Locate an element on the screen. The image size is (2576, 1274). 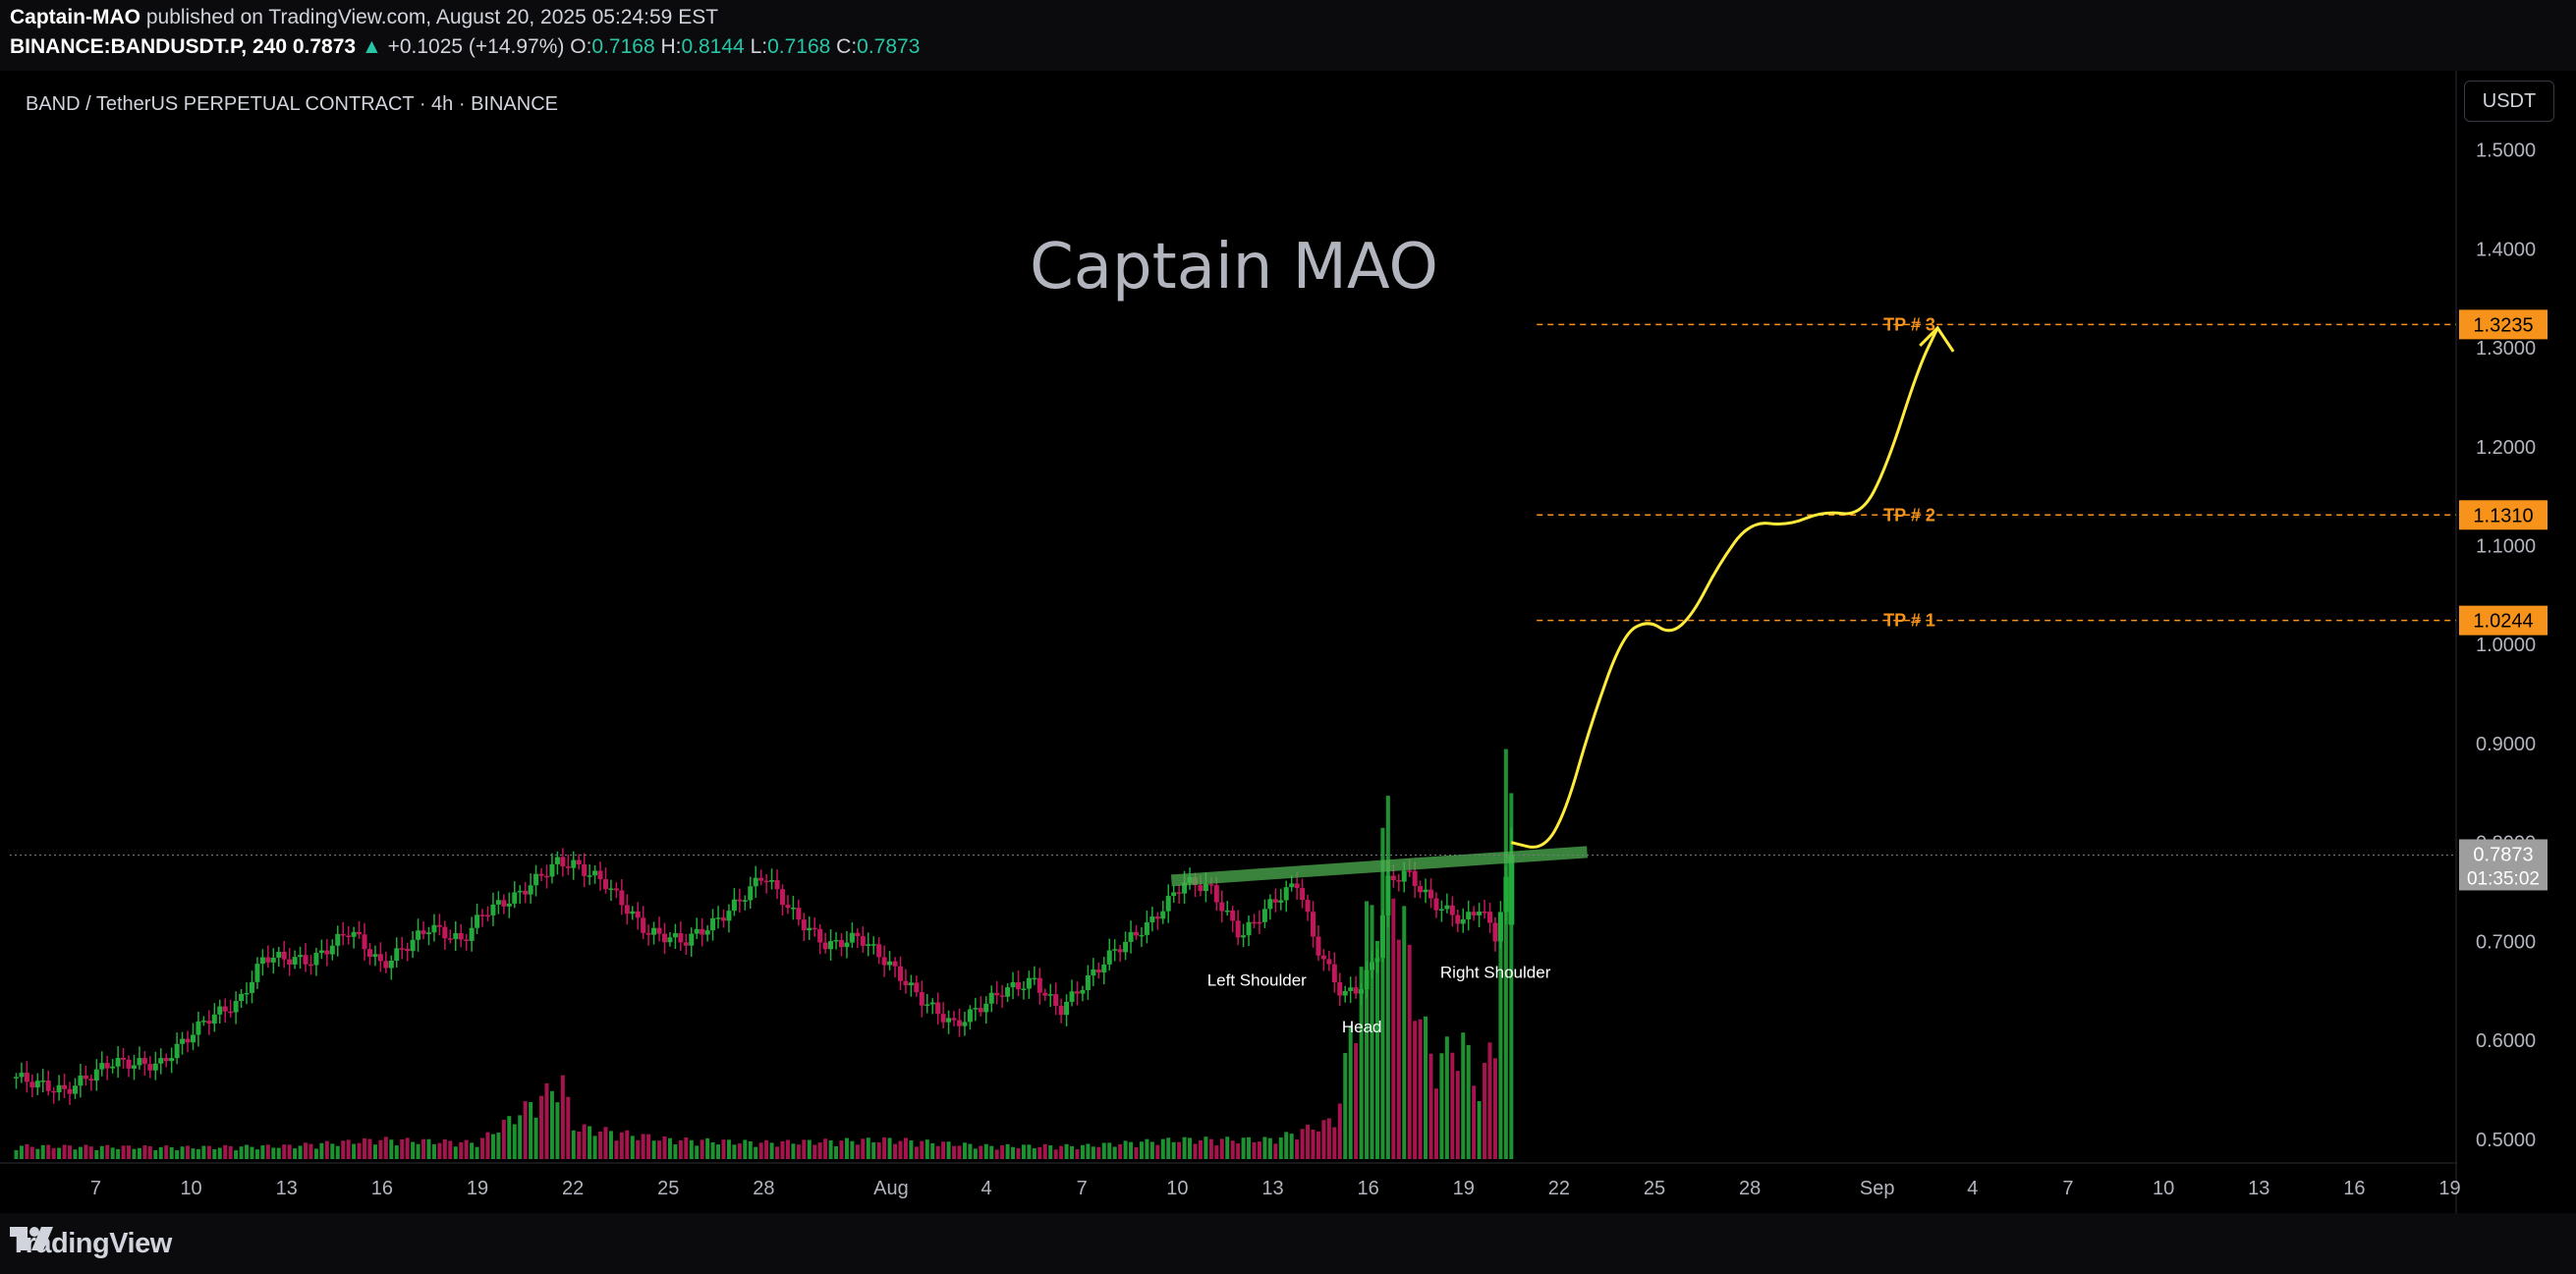
tradingview-logo-icon is located at coordinates (31, 1238).